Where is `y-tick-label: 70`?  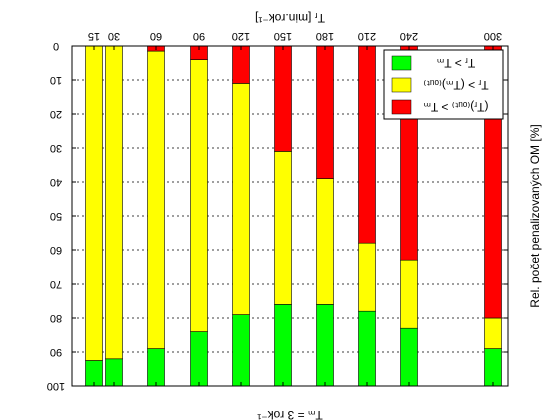
y-tick-label: 70 is located at coordinates (56, 284).